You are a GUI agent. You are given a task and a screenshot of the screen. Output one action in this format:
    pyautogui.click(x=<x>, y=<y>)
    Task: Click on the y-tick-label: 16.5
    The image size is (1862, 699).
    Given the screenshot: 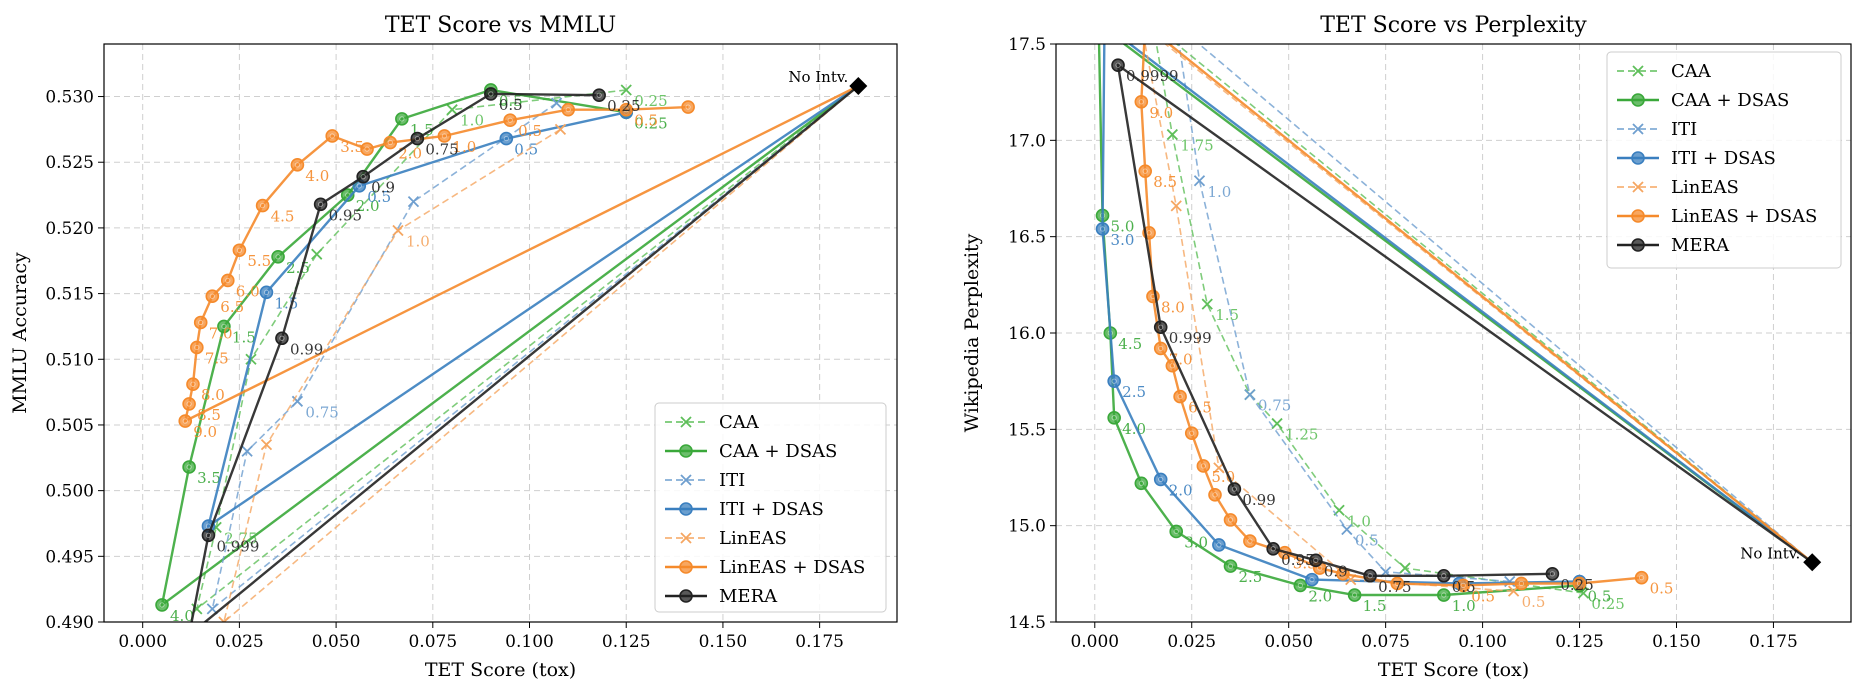 What is the action you would take?
    pyautogui.click(x=1027, y=238)
    